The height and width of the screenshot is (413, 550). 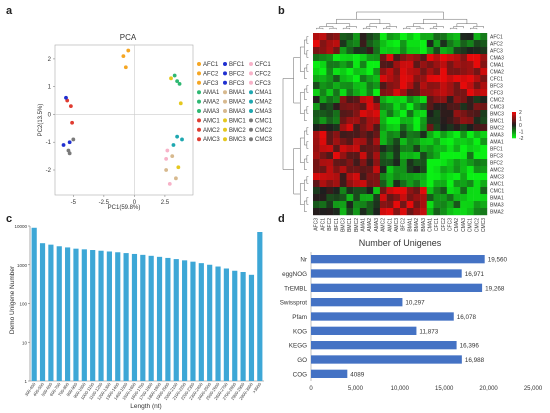 What do you see at coordinates (370, 225) in the screenshot?
I see `heatmap-column-label: AMA2` at bounding box center [370, 225].